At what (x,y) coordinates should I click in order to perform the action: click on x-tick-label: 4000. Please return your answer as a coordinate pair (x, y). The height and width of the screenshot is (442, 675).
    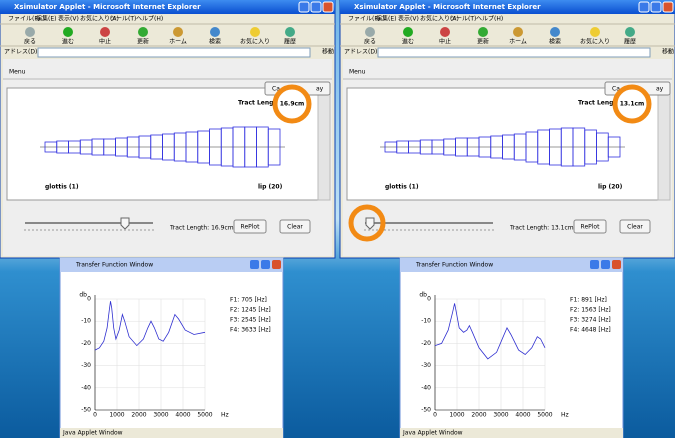
    Looking at the image, I should click on (182, 415).